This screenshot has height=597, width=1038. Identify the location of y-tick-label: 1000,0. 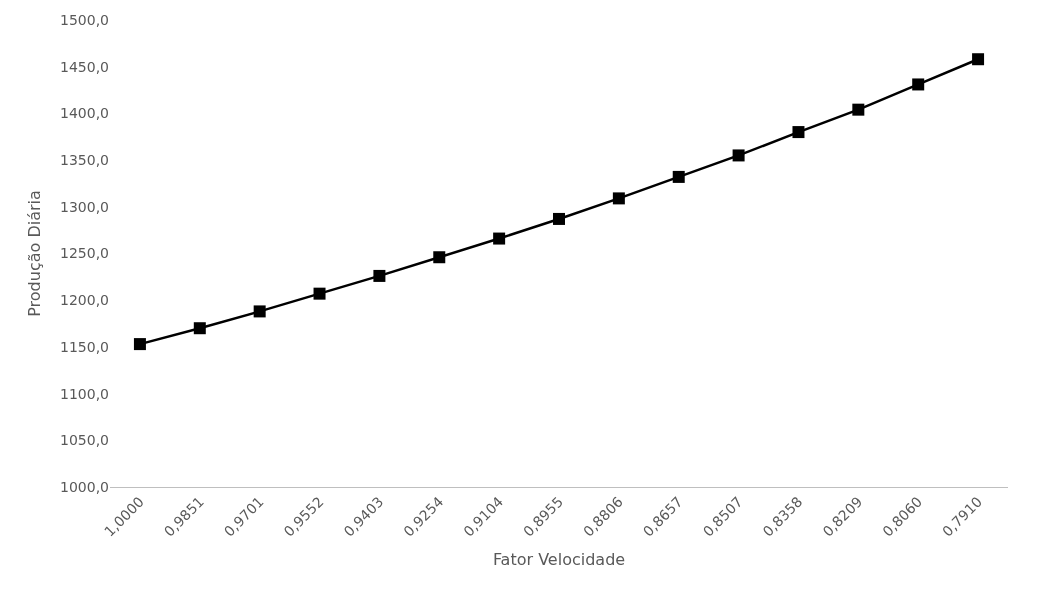
(84, 486).